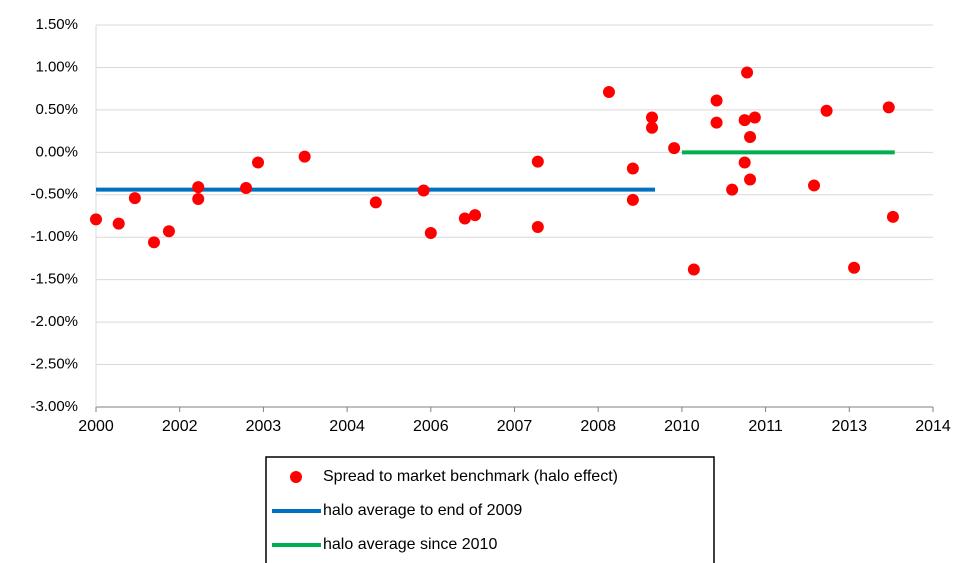 Image resolution: width=959 pixels, height=563 pixels. I want to click on y-tick-label: -1.00%, so click(54, 236).